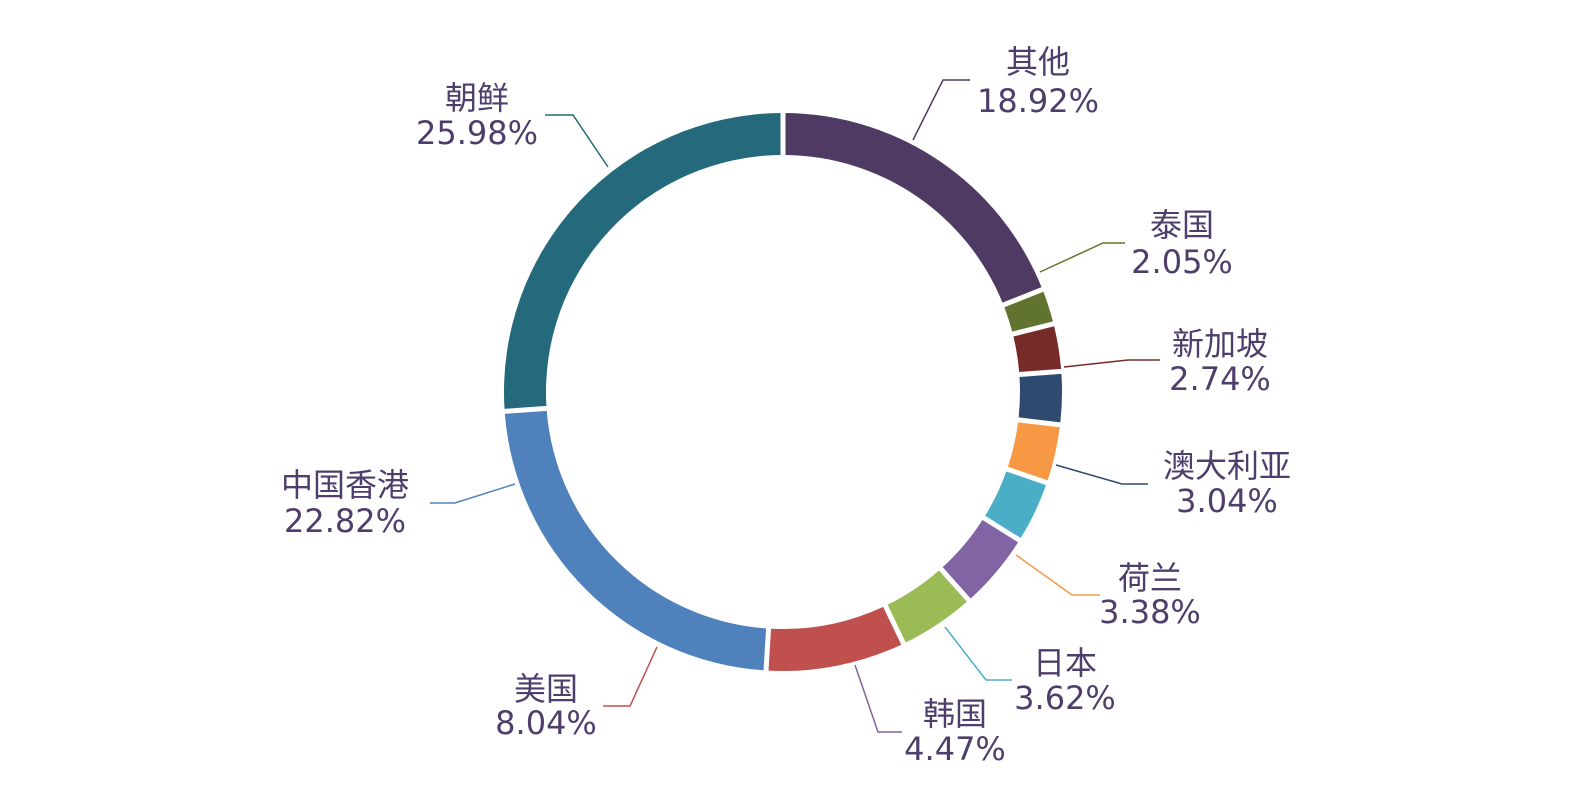 Image resolution: width=1570 pixels, height=787 pixels. What do you see at coordinates (1150, 612) in the screenshot?
I see `slice-percent-4: 3.38%` at bounding box center [1150, 612].